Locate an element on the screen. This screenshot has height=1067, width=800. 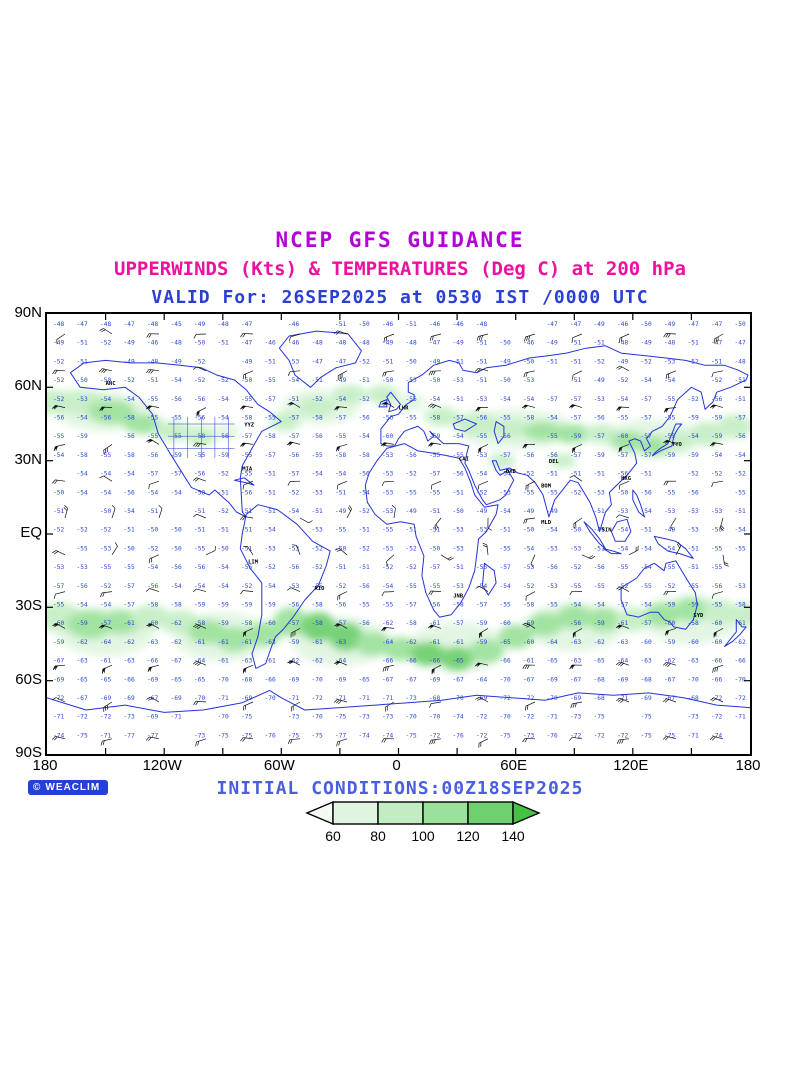
svg-text: BOM is located at coordinates (546, 487).